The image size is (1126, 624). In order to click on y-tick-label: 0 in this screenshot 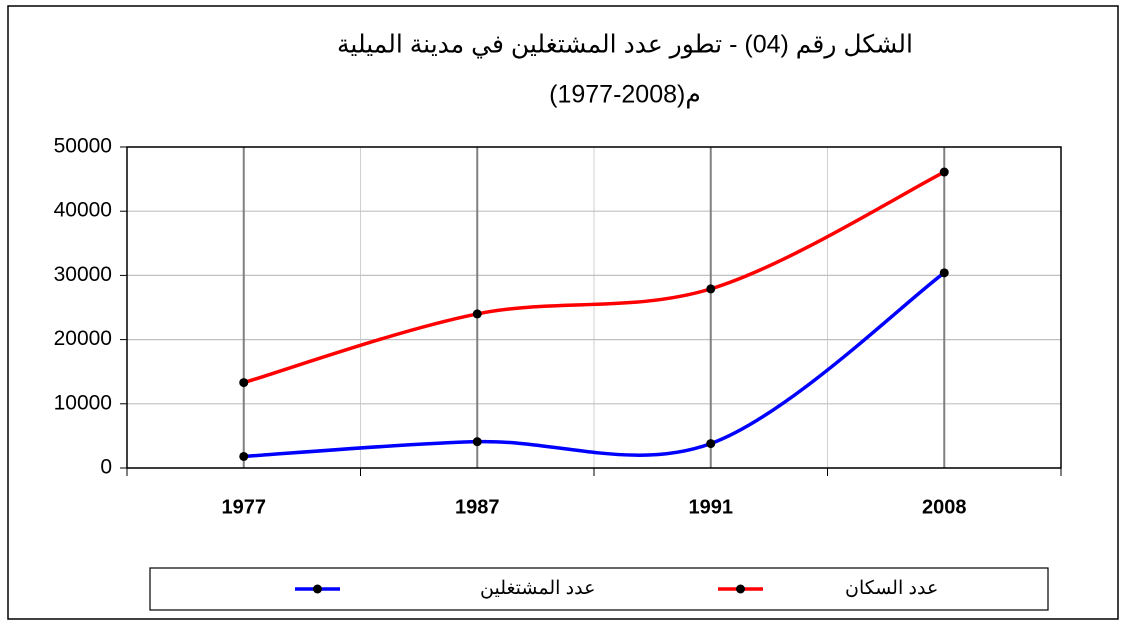, I will do `click(106, 467)`.